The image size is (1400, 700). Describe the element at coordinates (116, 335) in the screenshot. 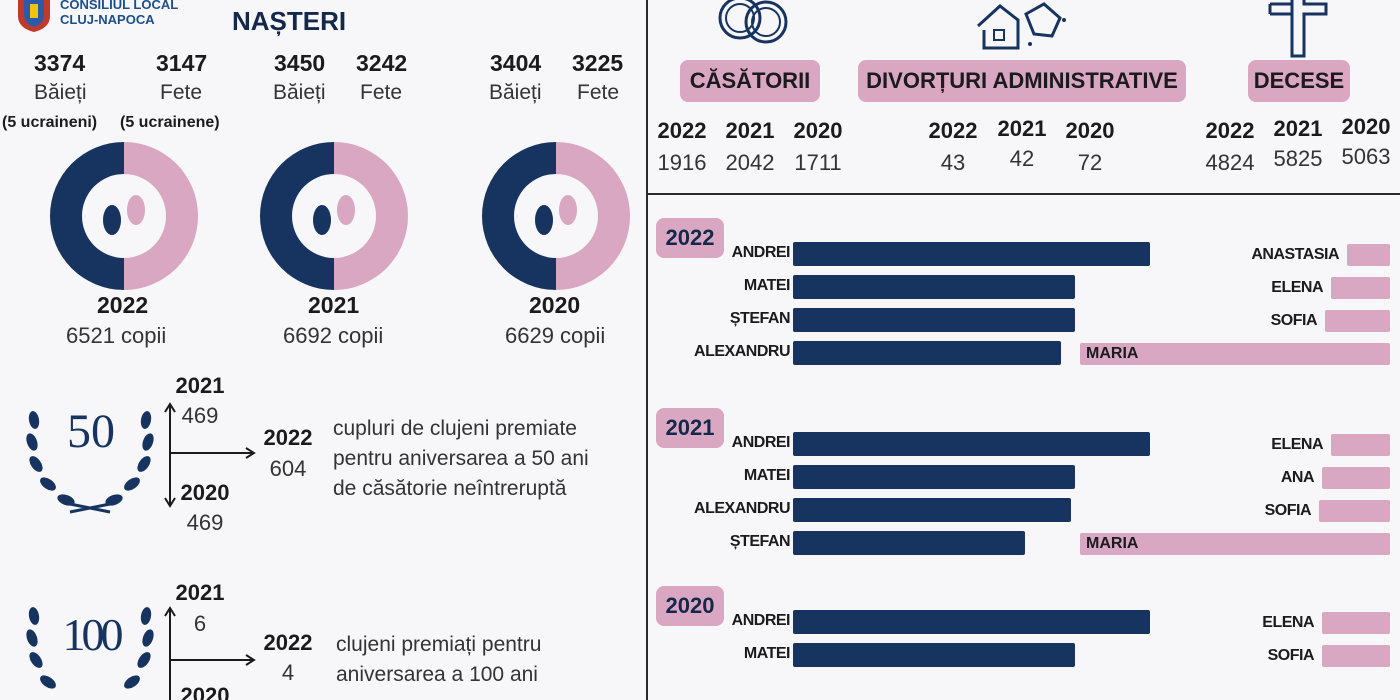

I see `births-total-2022: 6521 copii` at that location.